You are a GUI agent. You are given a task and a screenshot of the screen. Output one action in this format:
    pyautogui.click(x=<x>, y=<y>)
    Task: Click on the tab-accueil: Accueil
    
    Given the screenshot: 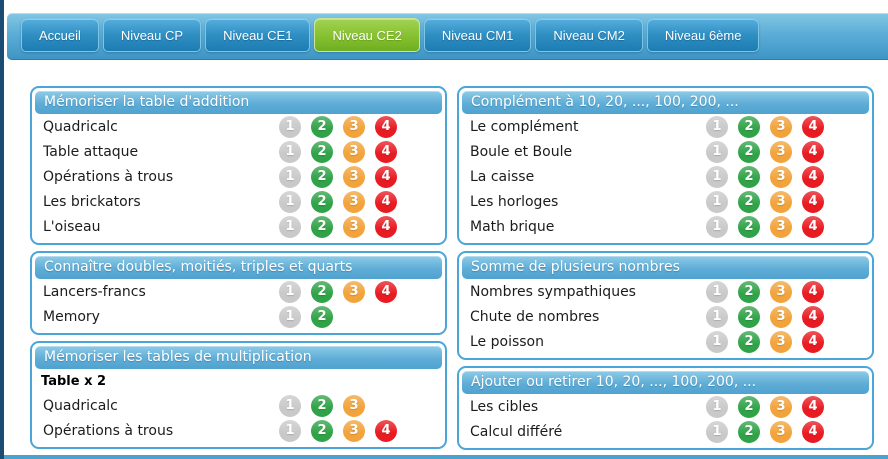 What is the action you would take?
    pyautogui.click(x=60, y=35)
    